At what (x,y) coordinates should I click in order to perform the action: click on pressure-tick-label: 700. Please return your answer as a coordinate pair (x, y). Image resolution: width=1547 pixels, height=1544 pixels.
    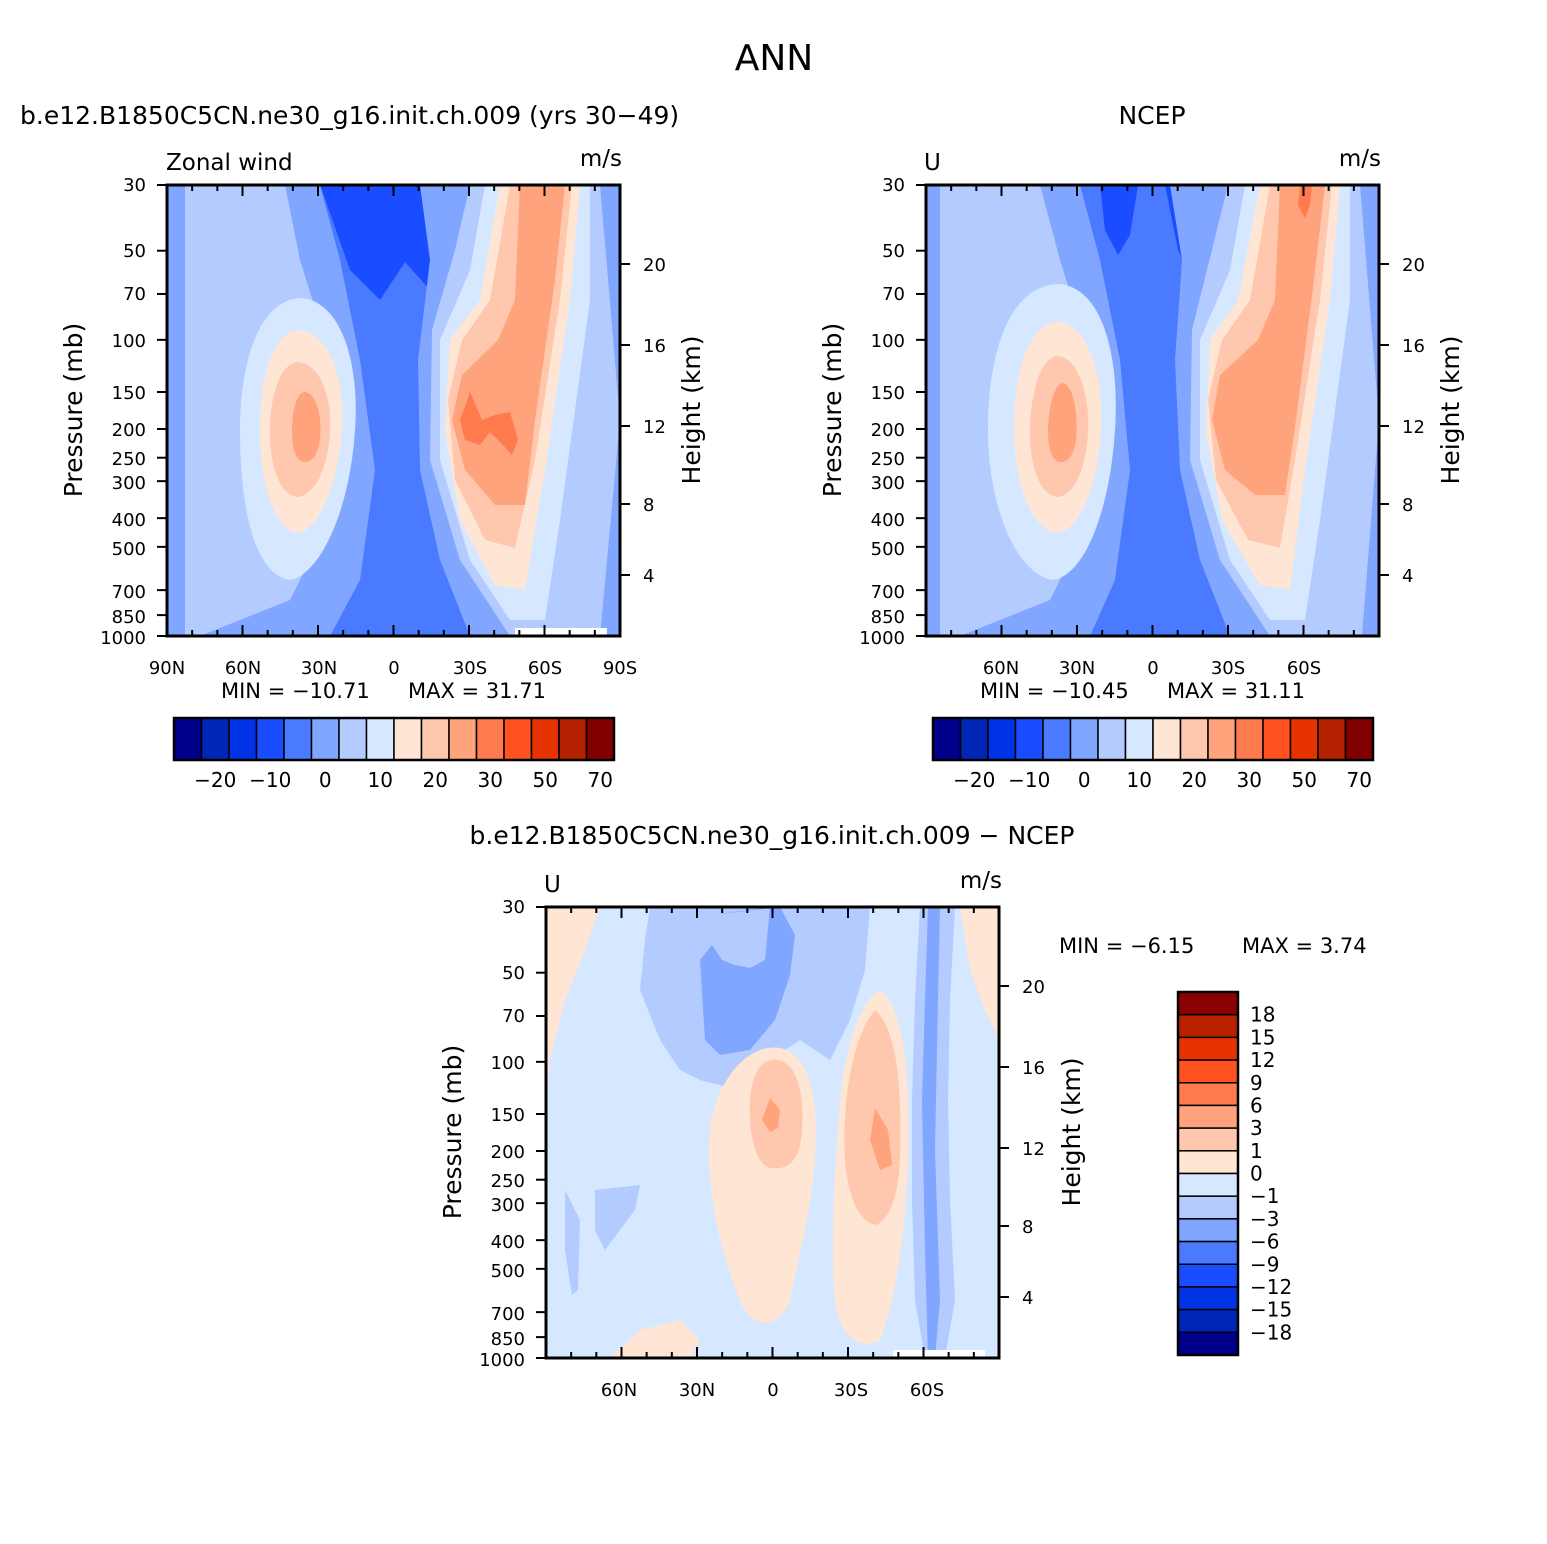
    Looking at the image, I should click on (508, 1314).